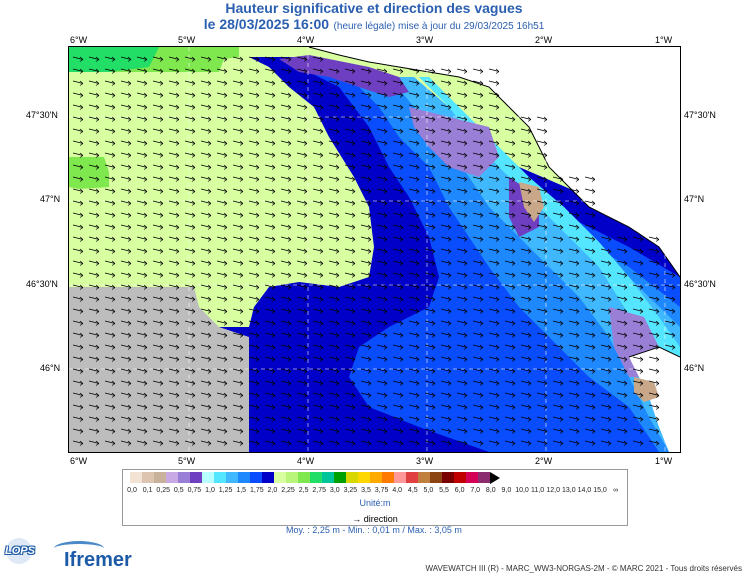  I want to click on legend-tick-label: 3,75, so click(381, 490).